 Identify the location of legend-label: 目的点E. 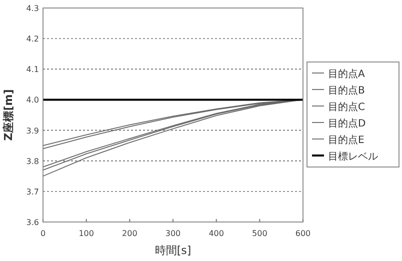
(346, 140).